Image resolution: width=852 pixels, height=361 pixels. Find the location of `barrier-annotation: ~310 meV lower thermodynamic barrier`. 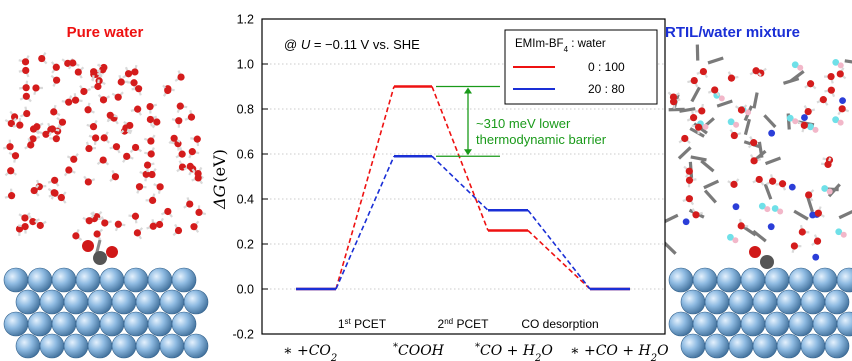

barrier-annotation: ~310 meV lower thermodynamic barrier is located at coordinates (521, 121).